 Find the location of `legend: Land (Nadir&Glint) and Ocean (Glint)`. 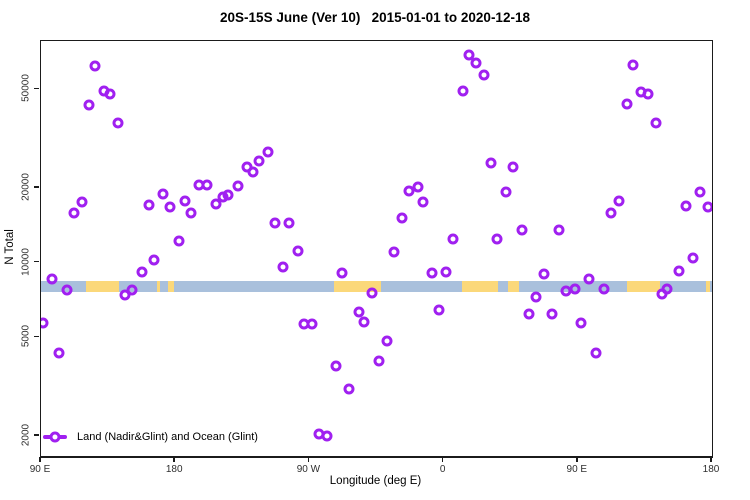

legend: Land (Nadir&Glint) and Ocean (Glint) is located at coordinates (150, 437).